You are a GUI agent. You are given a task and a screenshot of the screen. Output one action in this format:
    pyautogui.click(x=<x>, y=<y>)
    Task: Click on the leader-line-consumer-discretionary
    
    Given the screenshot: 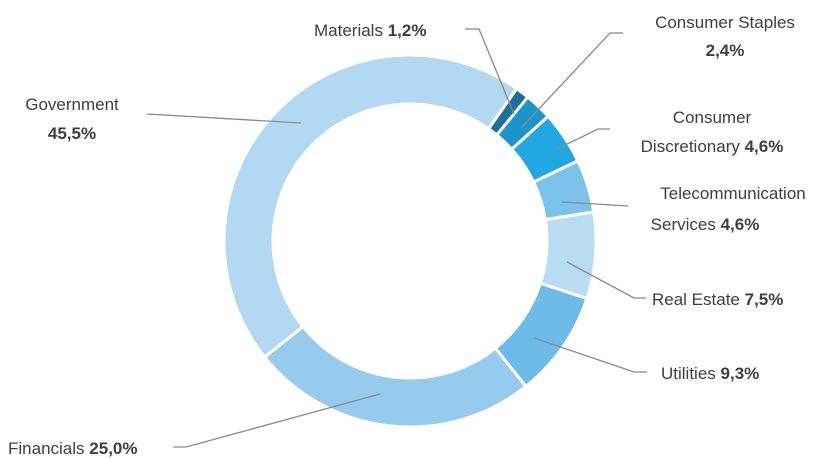 What is the action you would take?
    pyautogui.click(x=582, y=139)
    